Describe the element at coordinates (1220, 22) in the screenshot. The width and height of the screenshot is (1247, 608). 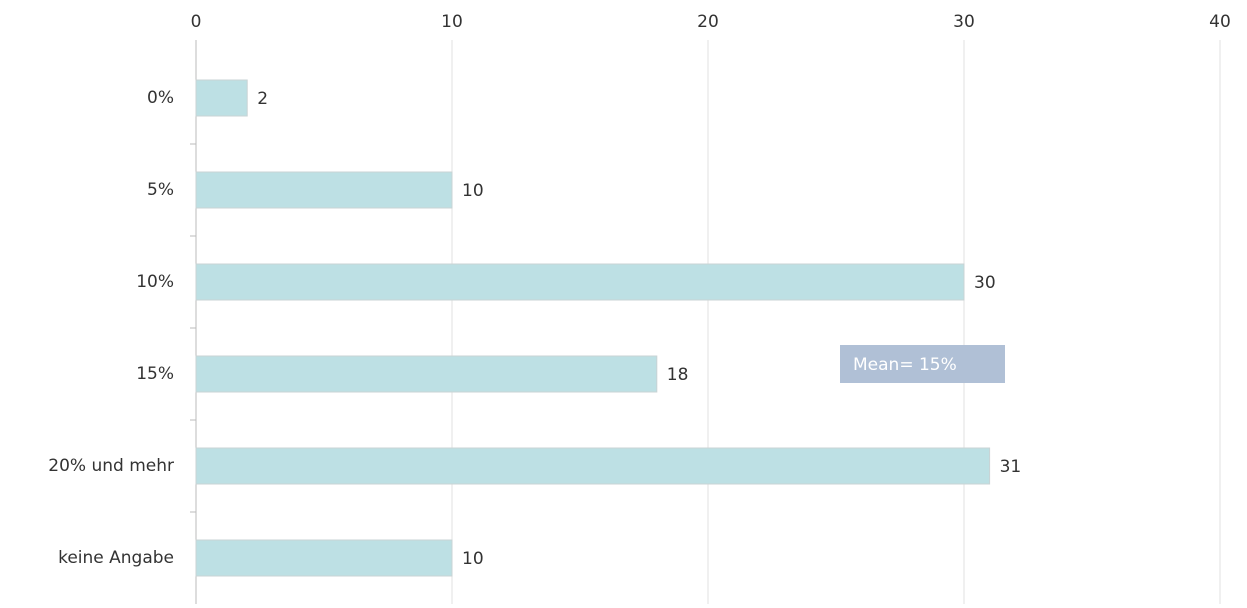
I see `x-tick-label: 40` at that location.